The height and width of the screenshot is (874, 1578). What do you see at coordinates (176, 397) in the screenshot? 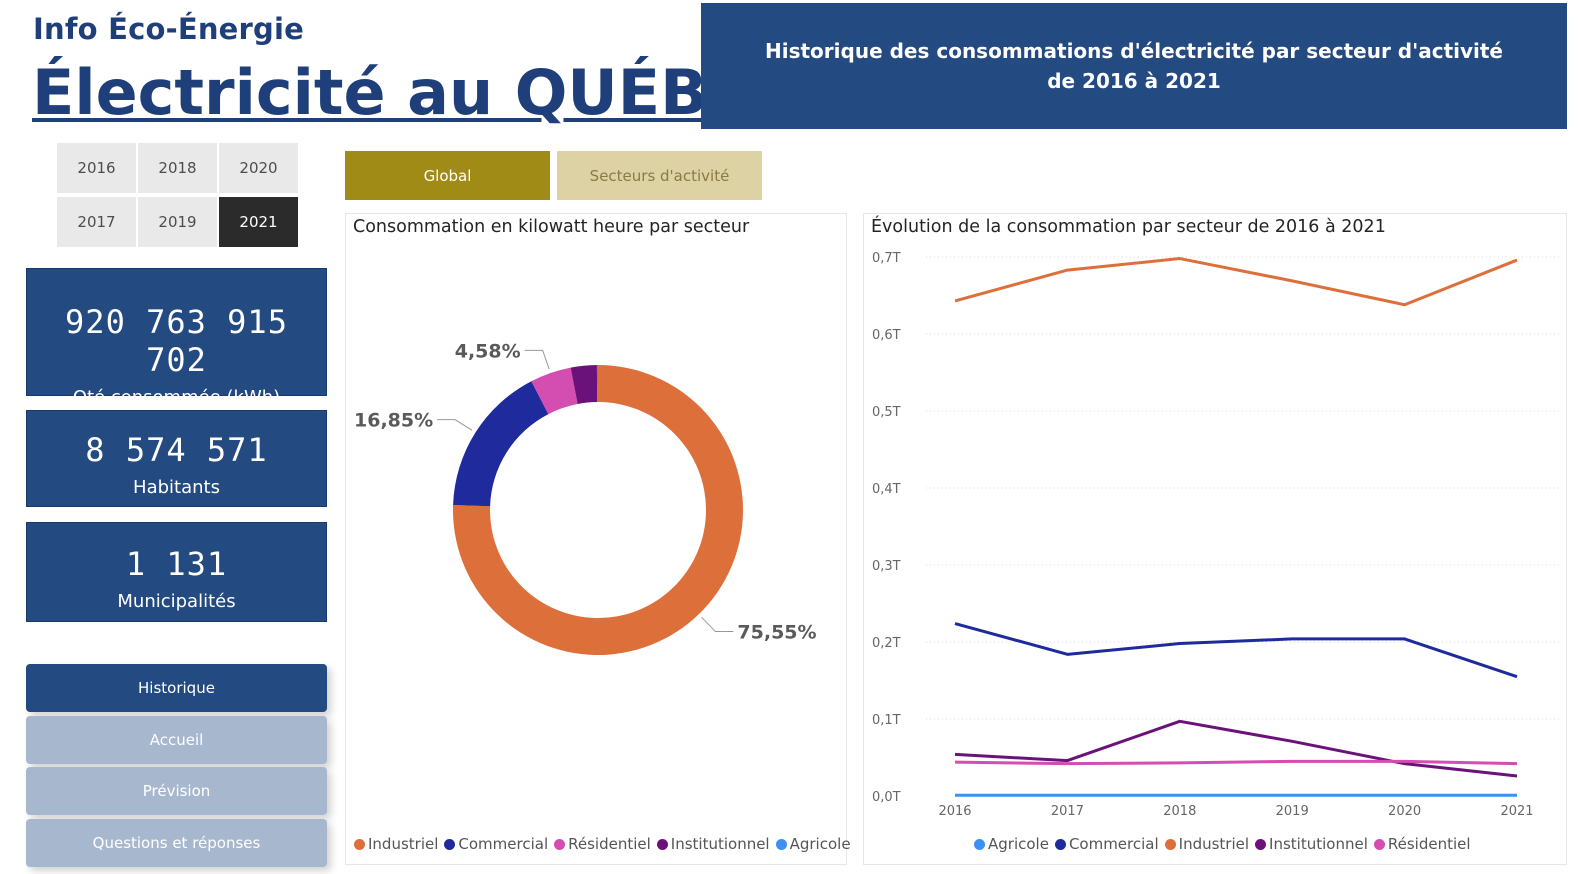
I see `kpi-consumption-label: Qté consommée (kWh)` at bounding box center [176, 397].